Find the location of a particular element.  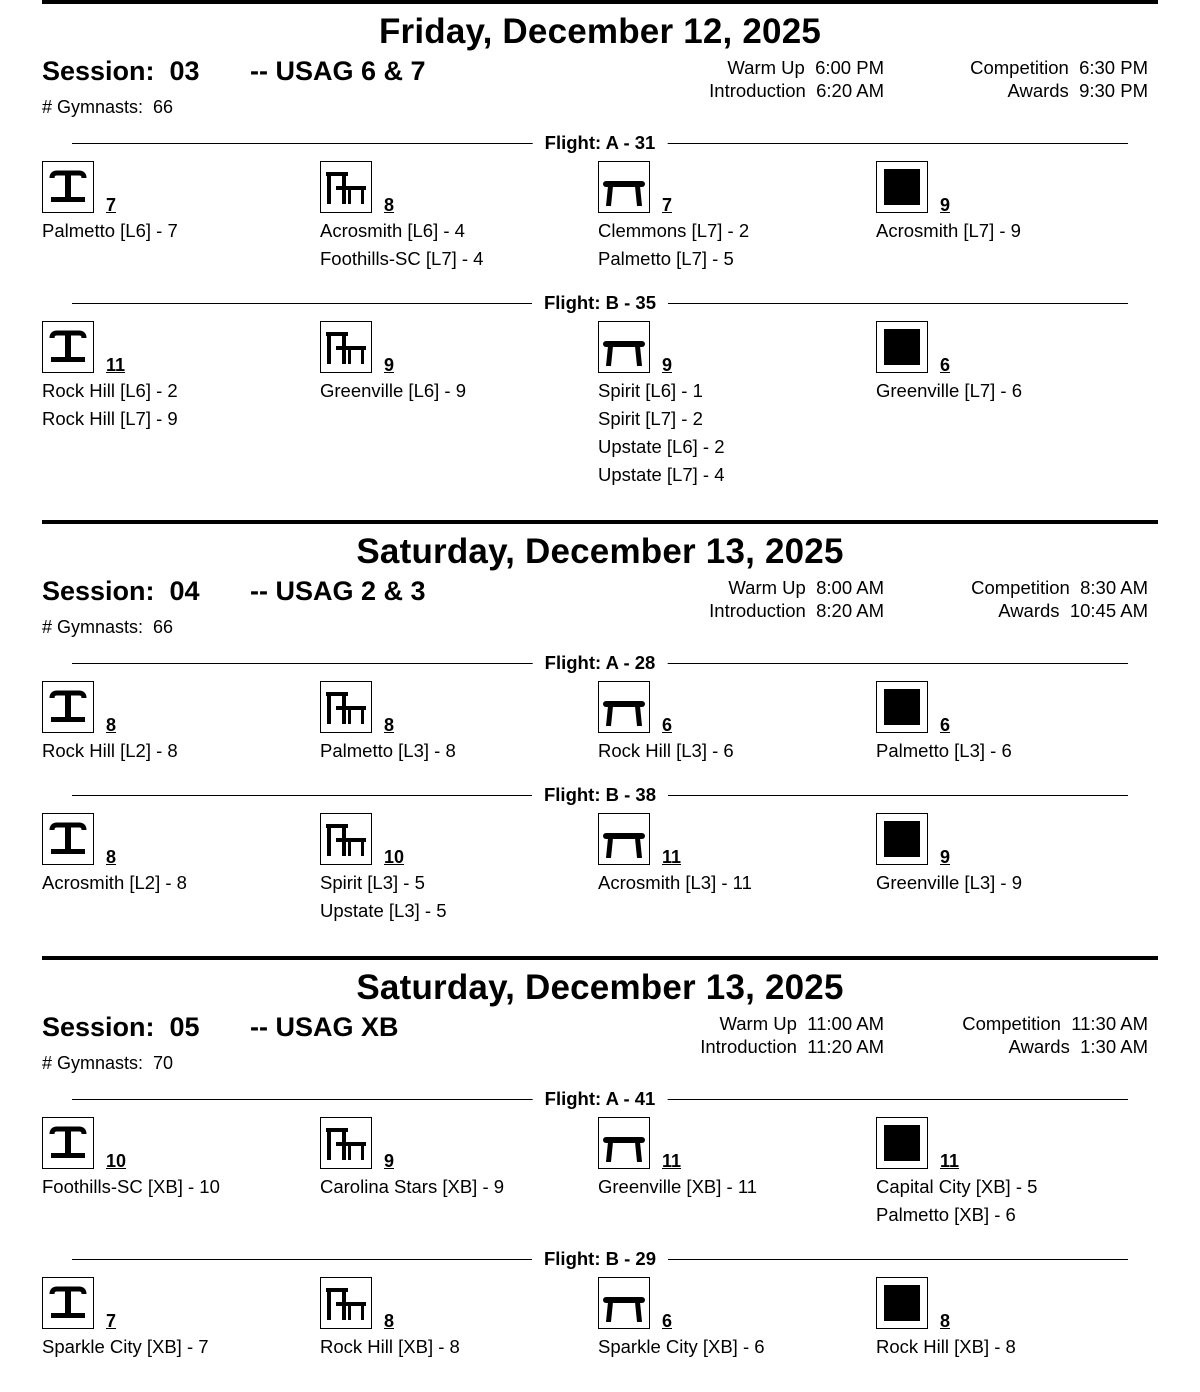

event-bars: 8 Acrosmith [L6] - 4 Foothills-SC [L7] - 4 is located at coordinates (459, 217).